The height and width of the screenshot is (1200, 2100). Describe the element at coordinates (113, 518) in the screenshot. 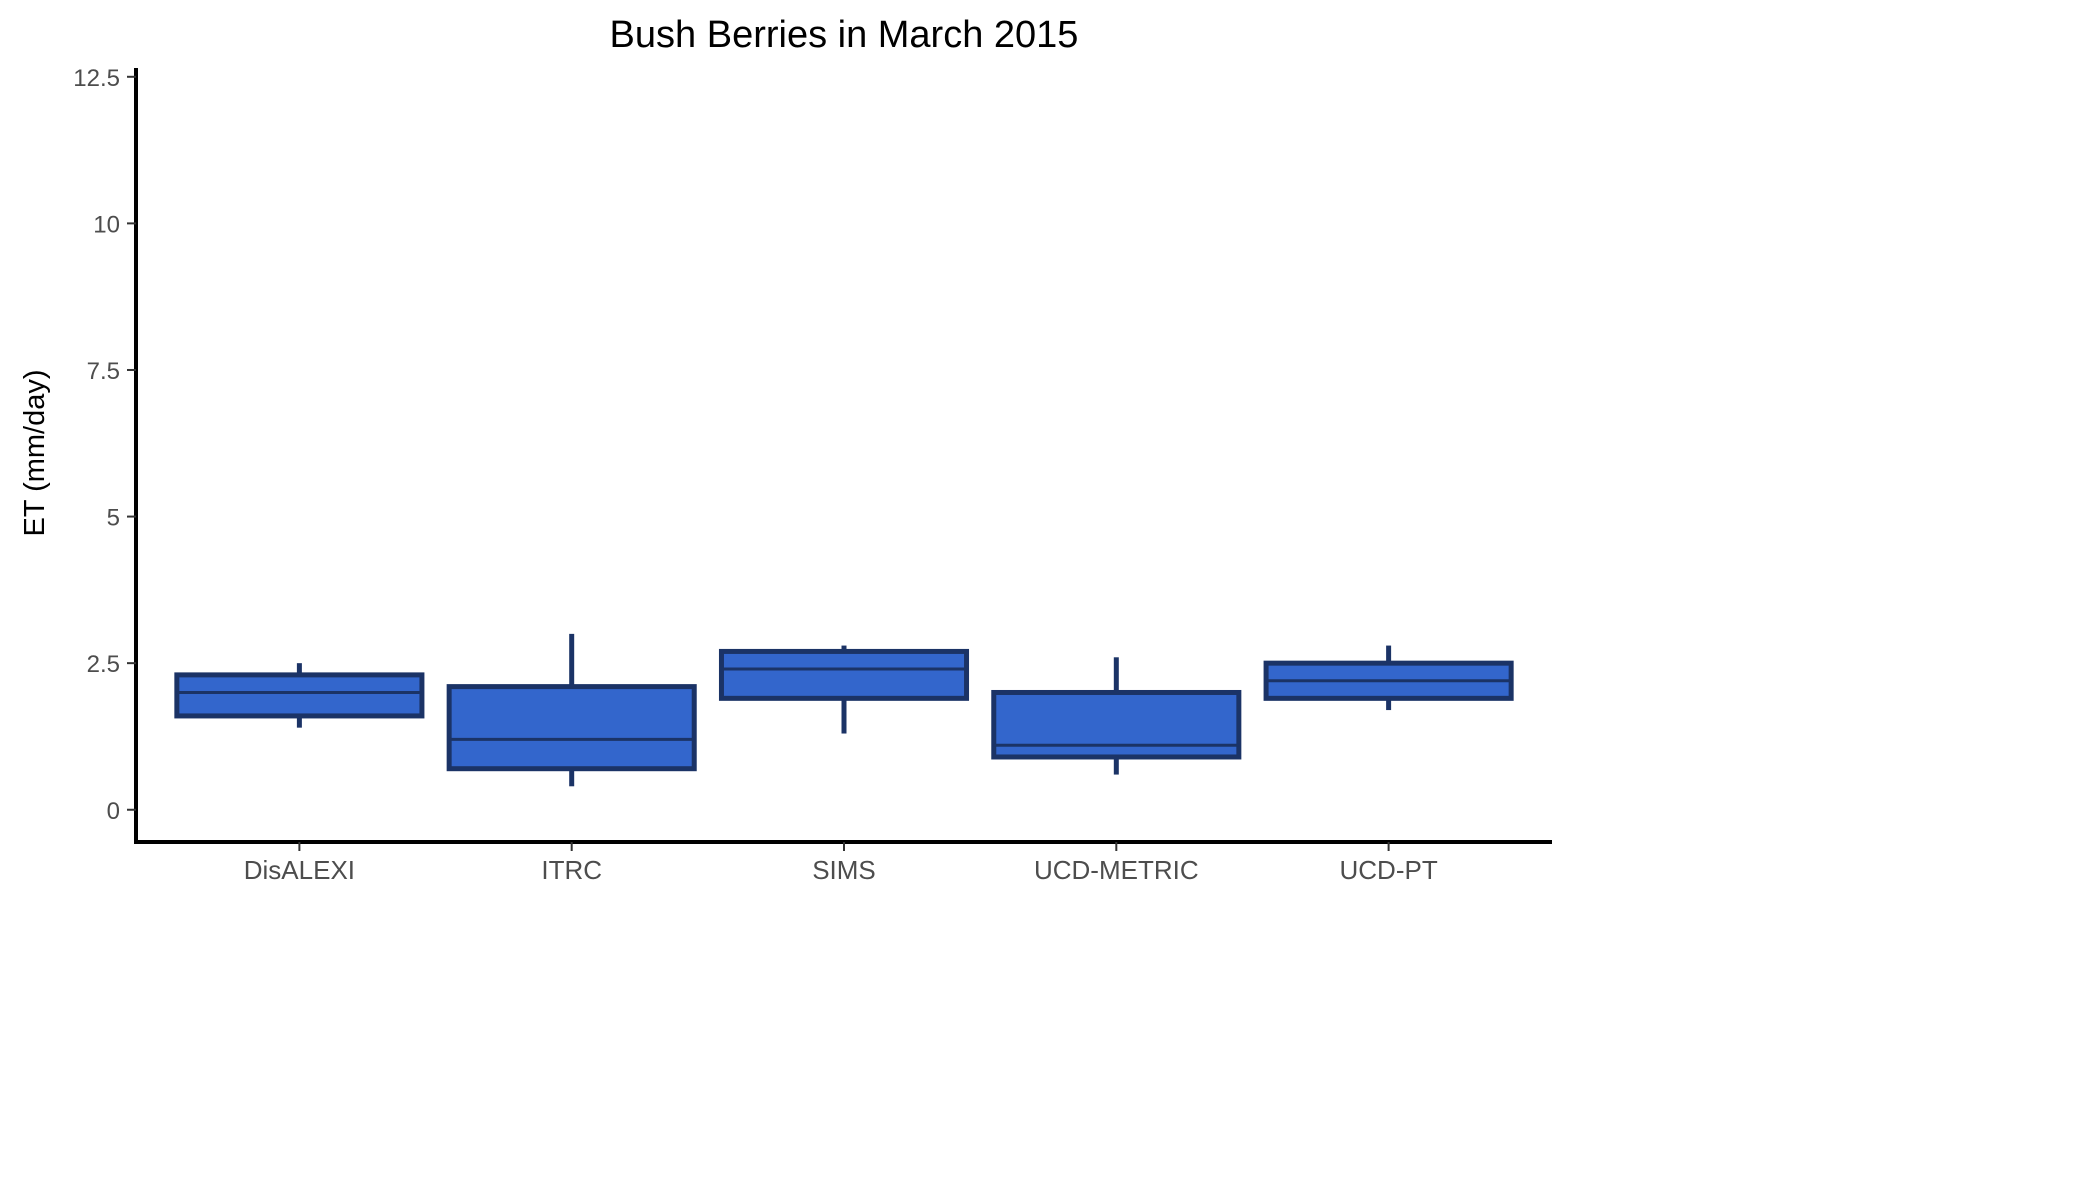

I see `y-tick-label: 5` at that location.